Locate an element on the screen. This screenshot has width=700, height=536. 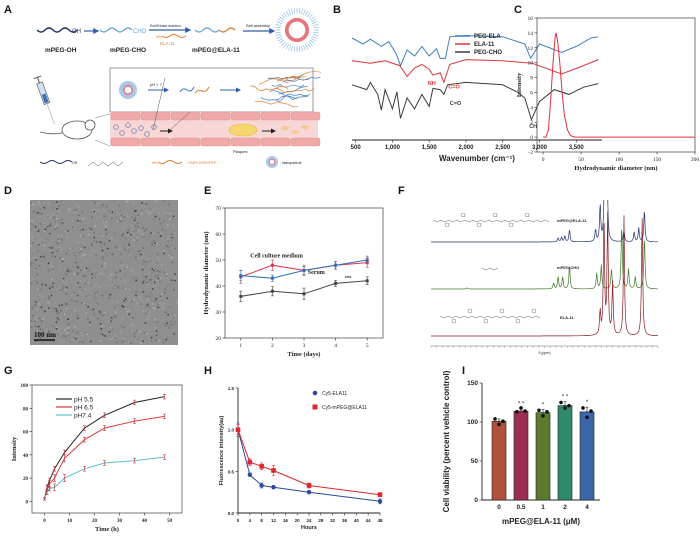
x-tick-label: 150 is located at coordinates (657, 160).